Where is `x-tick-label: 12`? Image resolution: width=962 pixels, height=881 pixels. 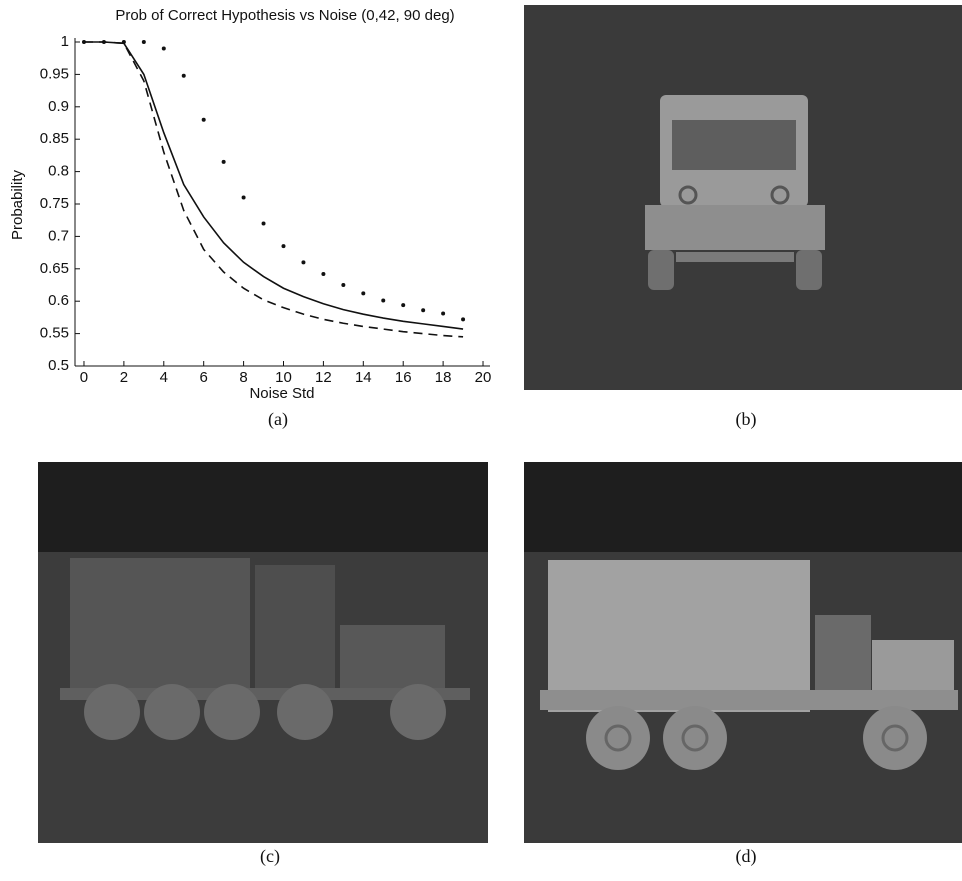 x-tick-label: 12 is located at coordinates (323, 377).